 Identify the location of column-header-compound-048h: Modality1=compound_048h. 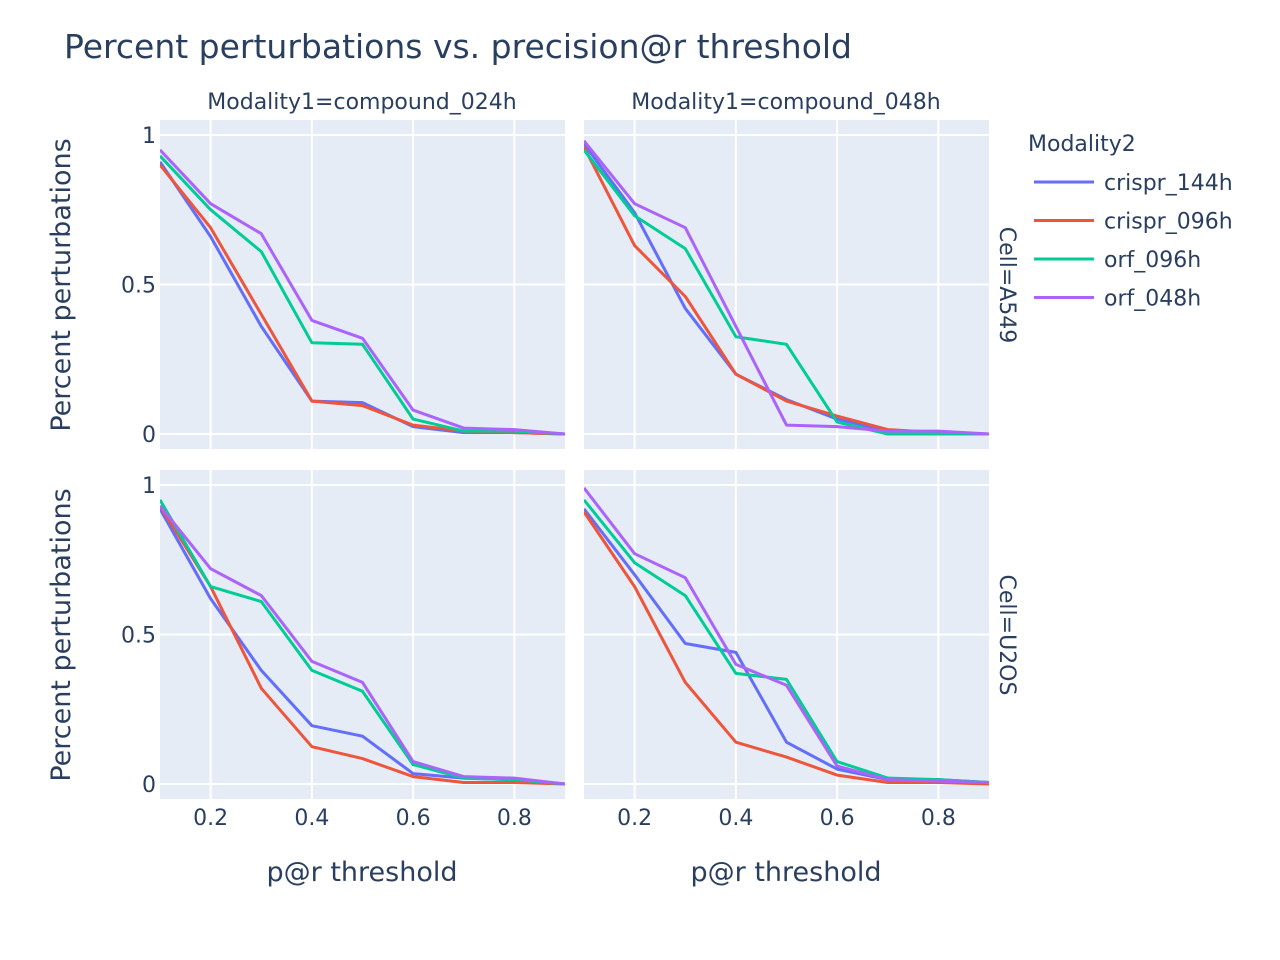
(785, 102).